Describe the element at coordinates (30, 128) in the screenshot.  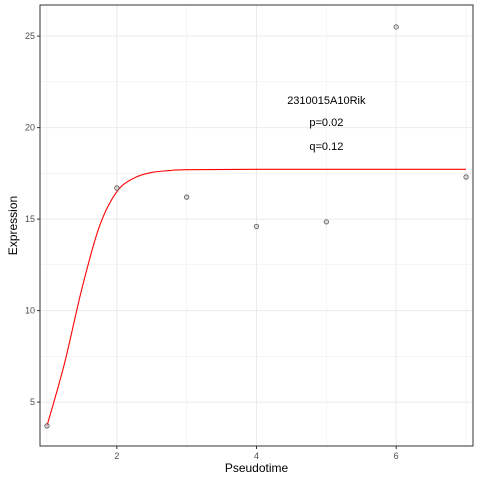
I see `y-tick-label: 20` at that location.